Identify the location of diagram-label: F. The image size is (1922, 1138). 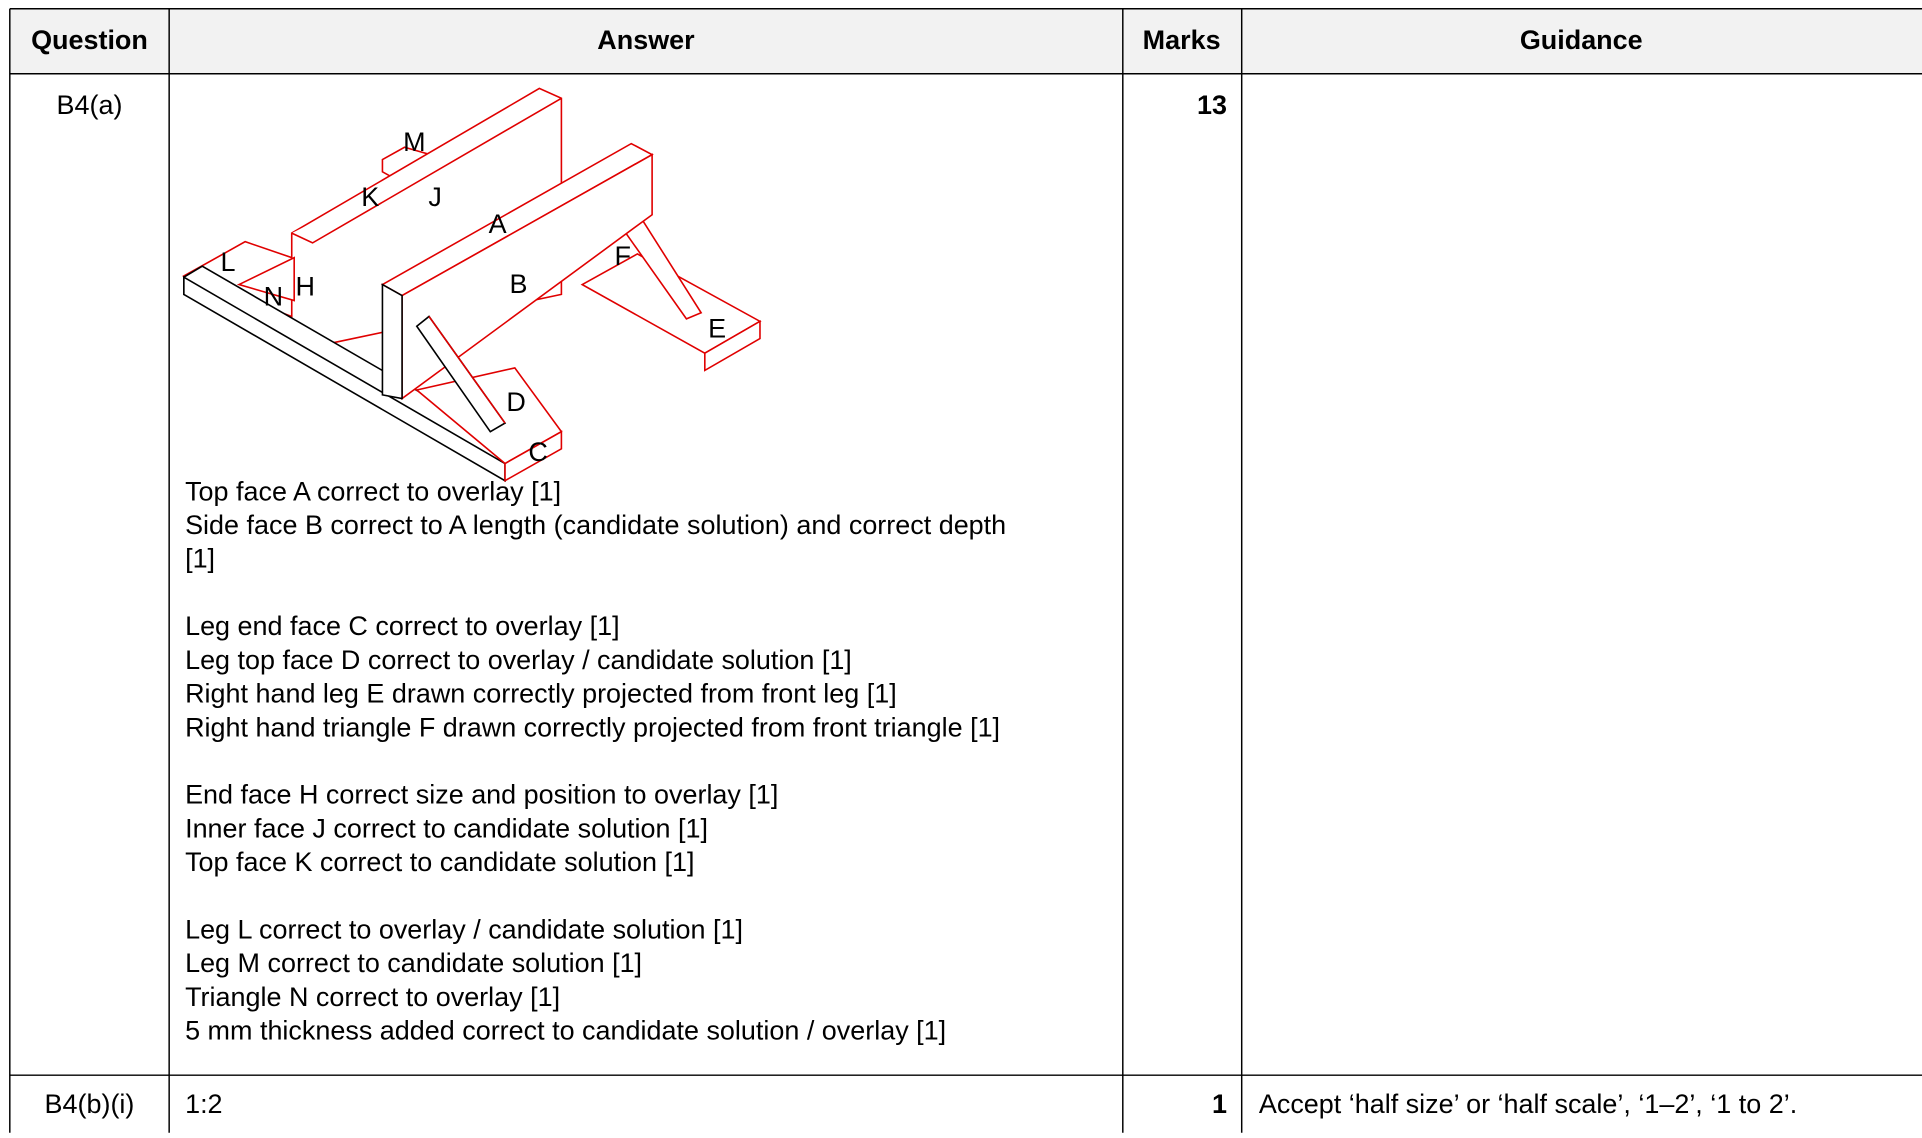
(622, 256).